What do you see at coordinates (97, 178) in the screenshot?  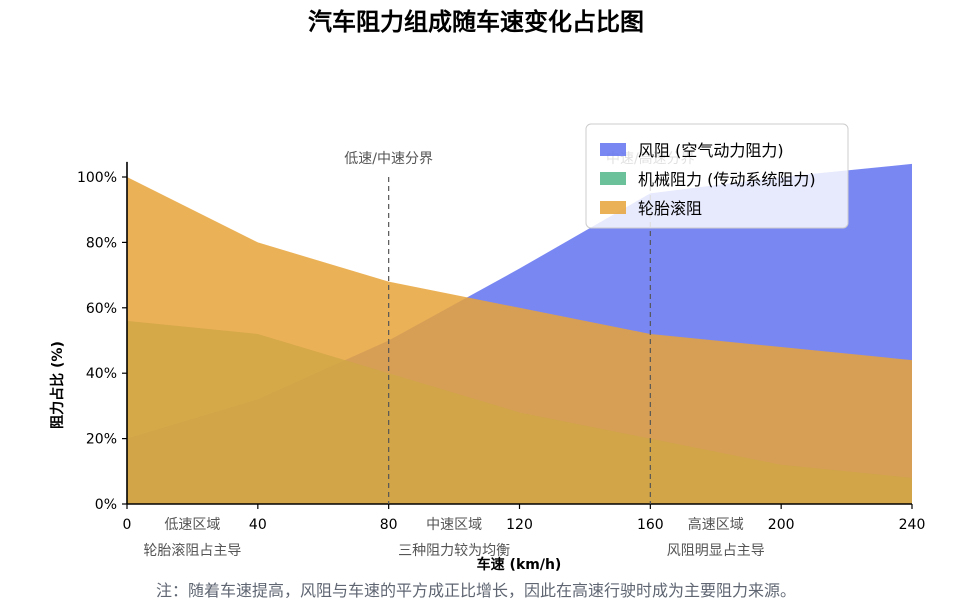 I see `y-tick-label: 100%` at bounding box center [97, 178].